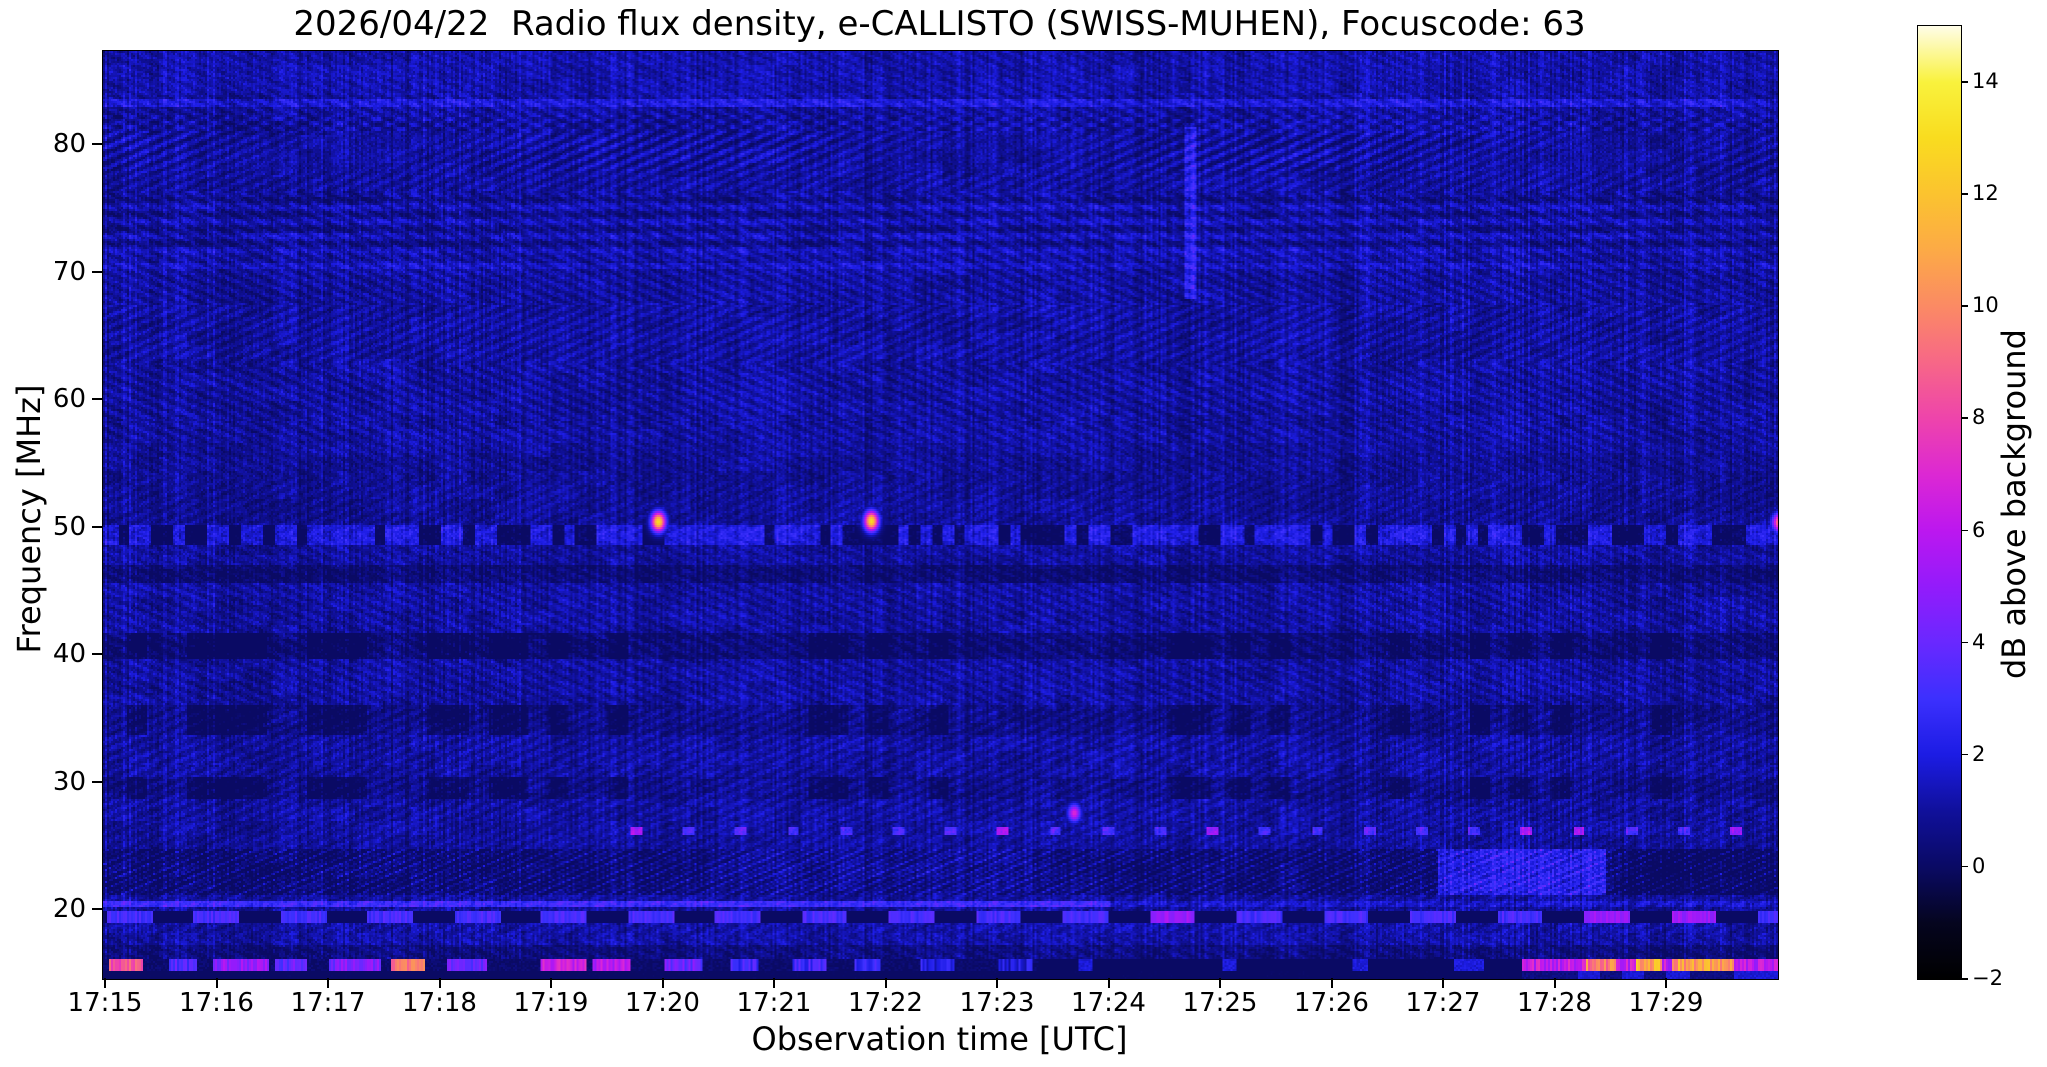 Image resolution: width=2047 pixels, height=1067 pixels. Describe the element at coordinates (662, 1003) in the screenshot. I see `x-tick-label: 17:20` at that location.